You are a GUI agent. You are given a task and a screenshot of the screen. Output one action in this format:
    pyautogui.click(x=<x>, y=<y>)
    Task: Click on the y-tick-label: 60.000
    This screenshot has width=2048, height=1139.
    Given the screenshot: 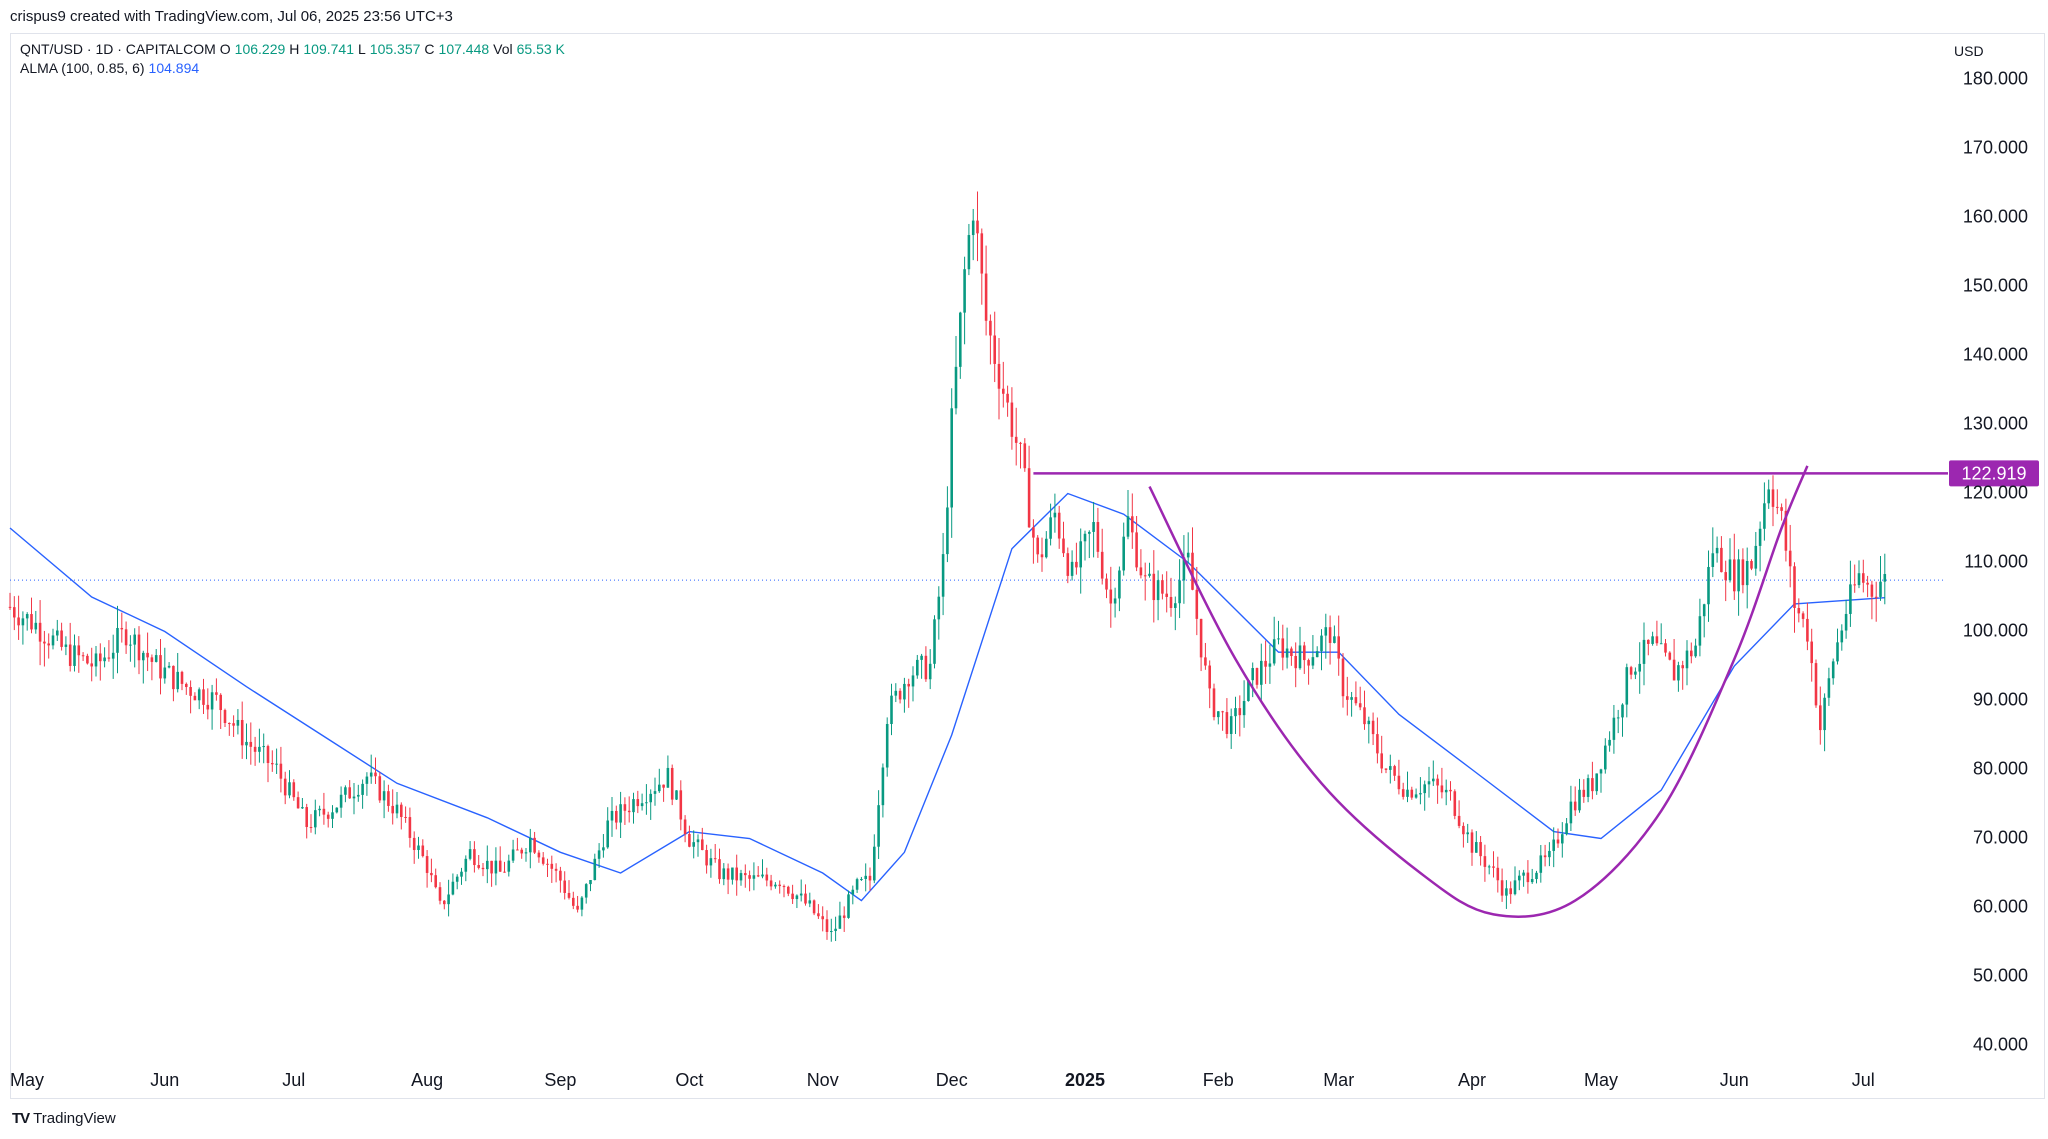 What is the action you would take?
    pyautogui.click(x=2000, y=907)
    